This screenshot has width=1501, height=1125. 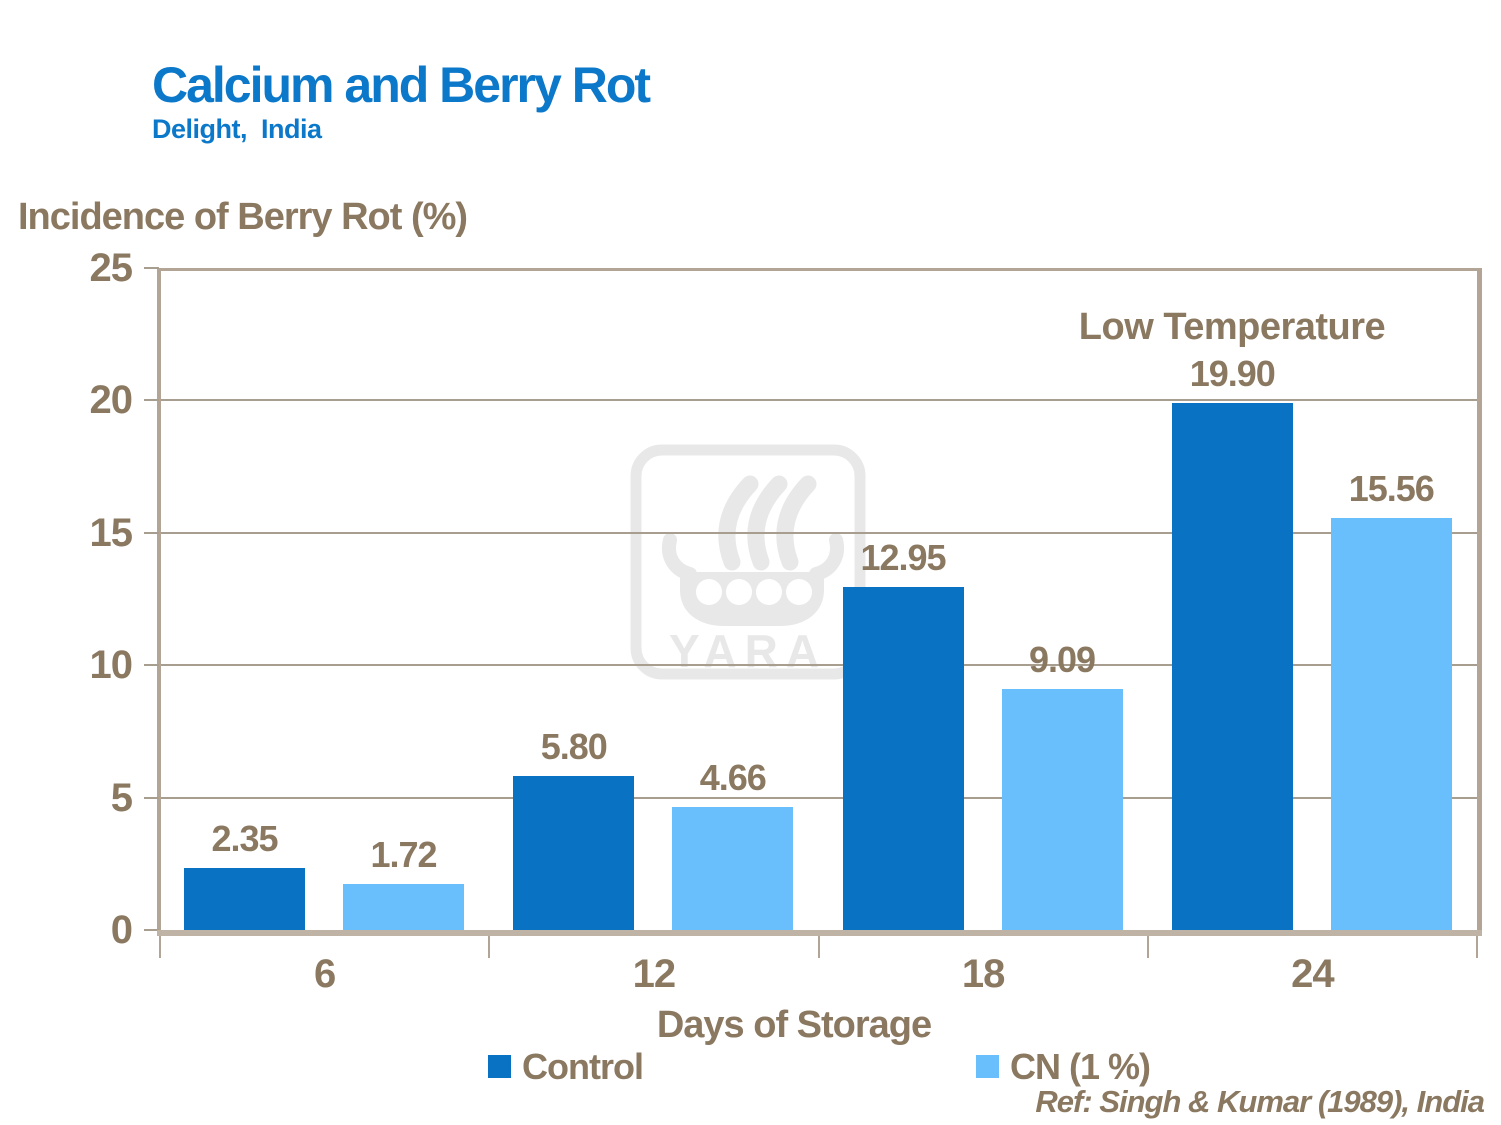 What do you see at coordinates (794, 1025) in the screenshot?
I see `x-axis-title: Days of Storage` at bounding box center [794, 1025].